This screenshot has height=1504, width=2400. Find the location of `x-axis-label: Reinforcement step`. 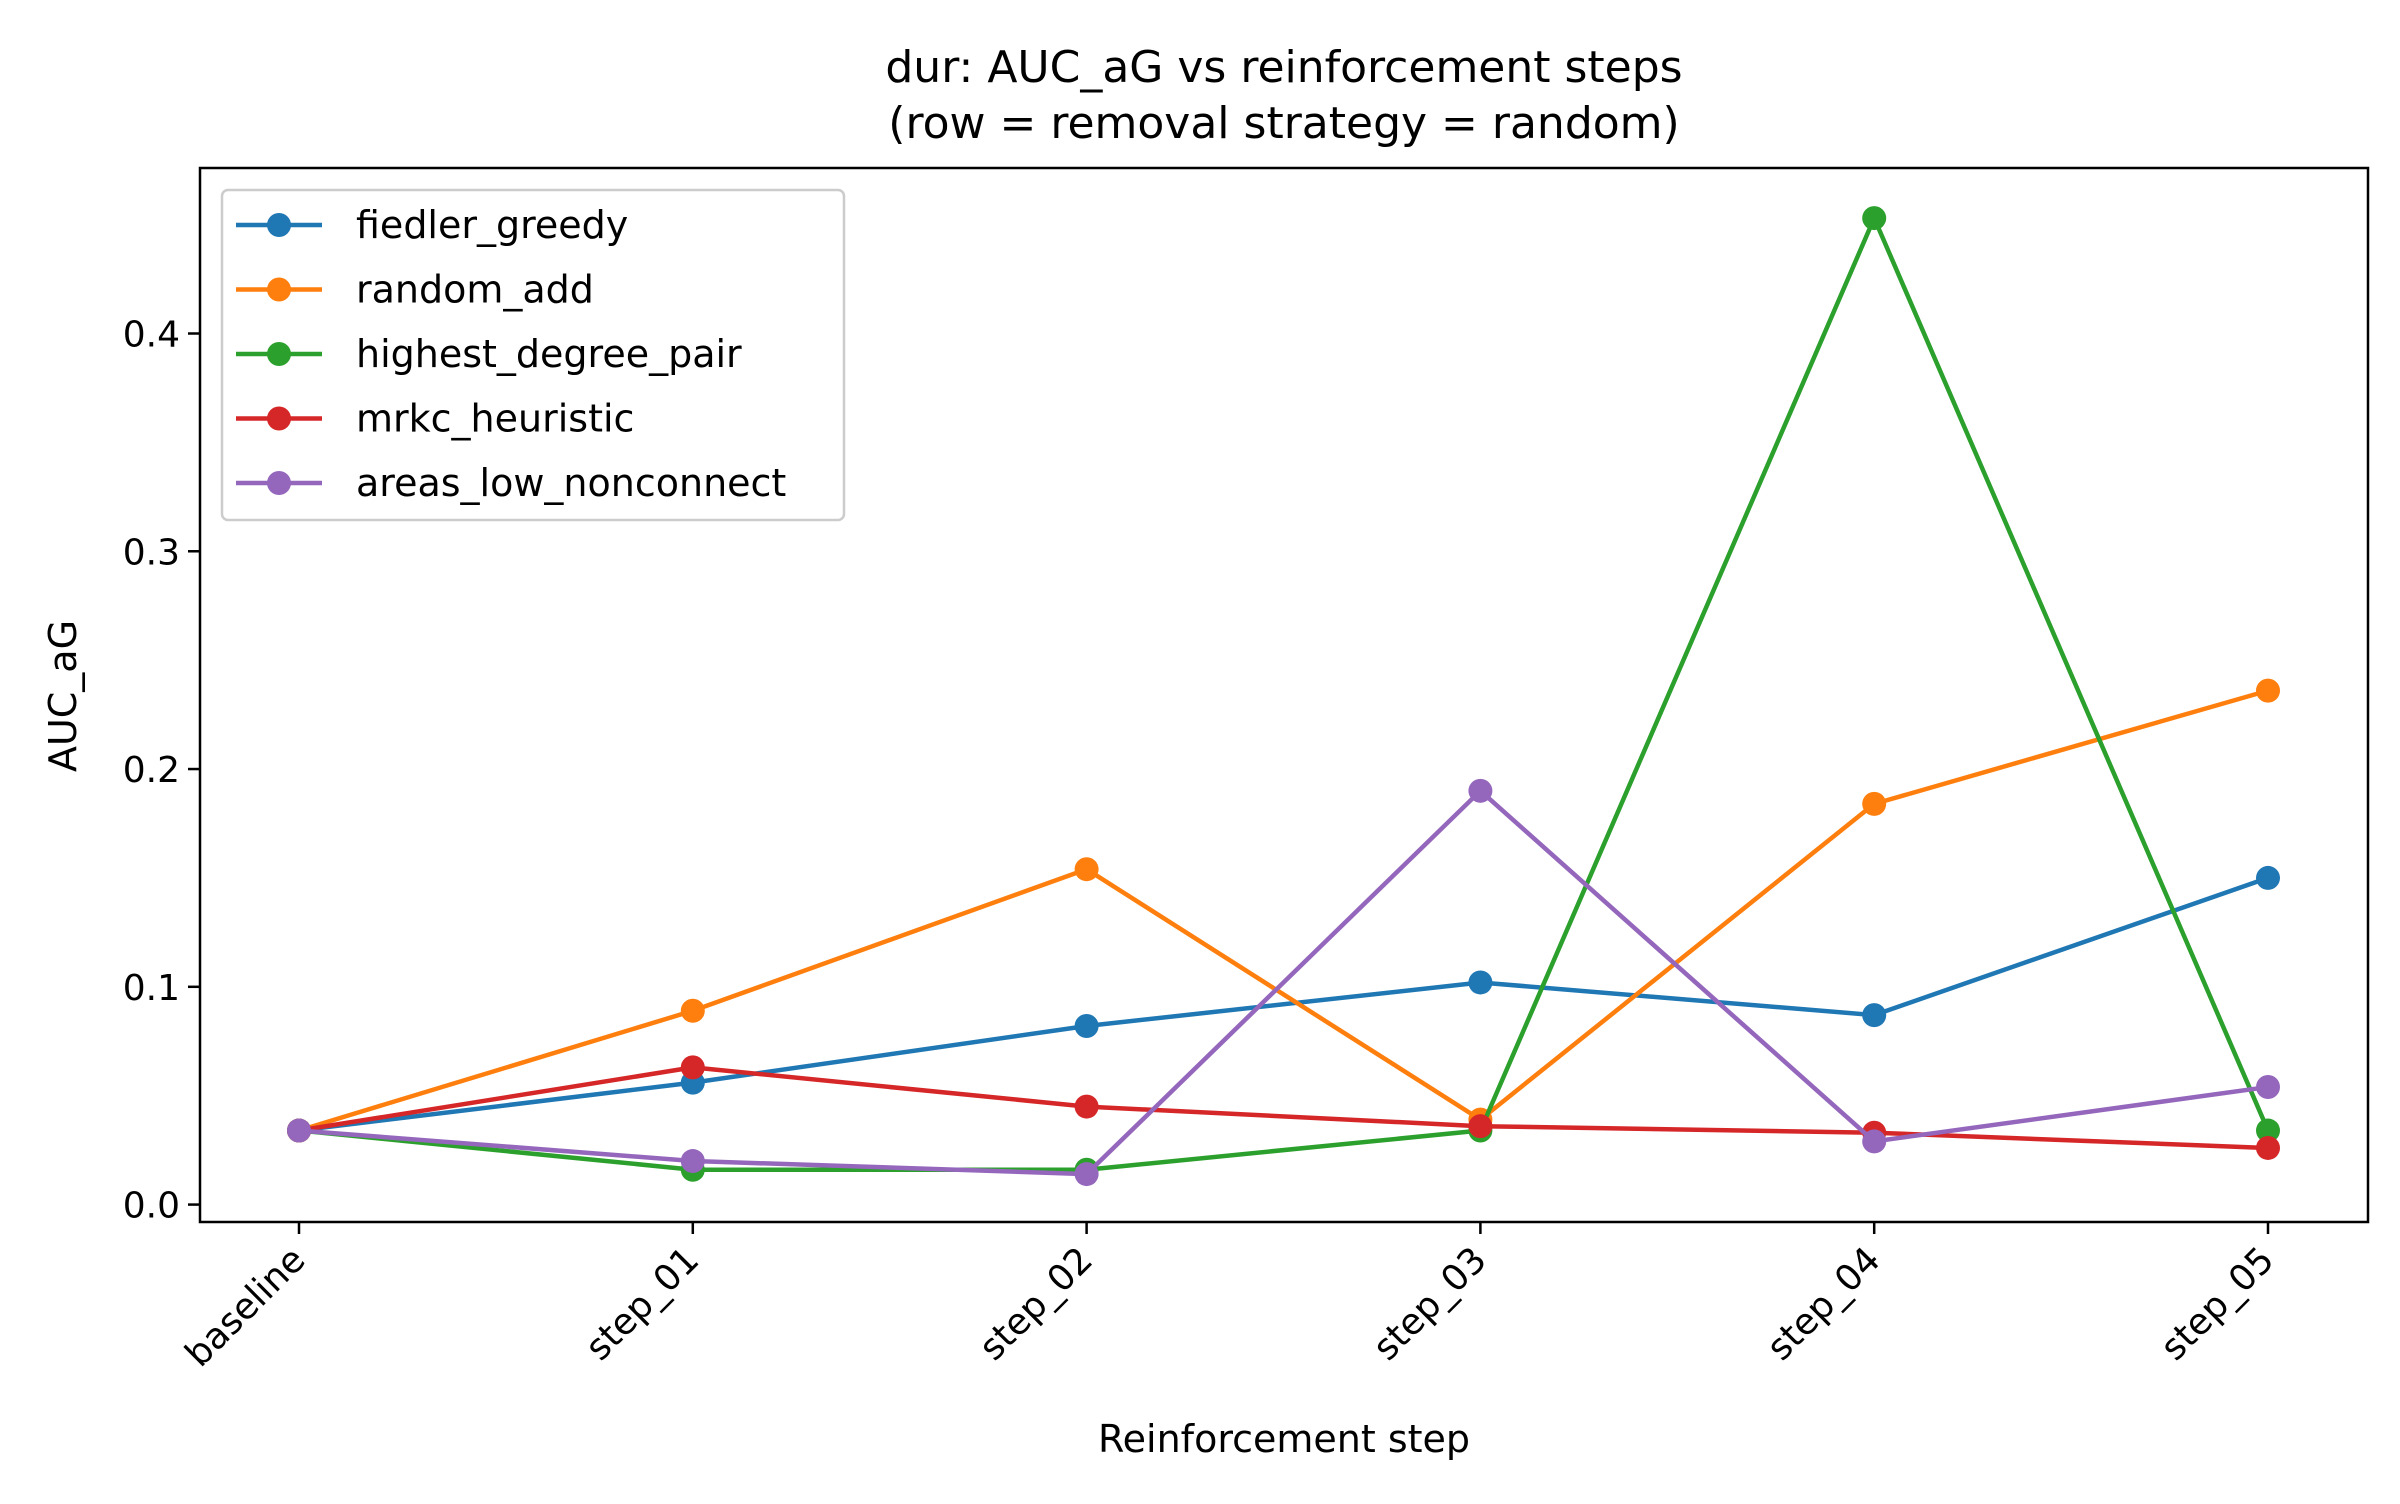

x-axis-label: Reinforcement step is located at coordinates (1284, 1439).